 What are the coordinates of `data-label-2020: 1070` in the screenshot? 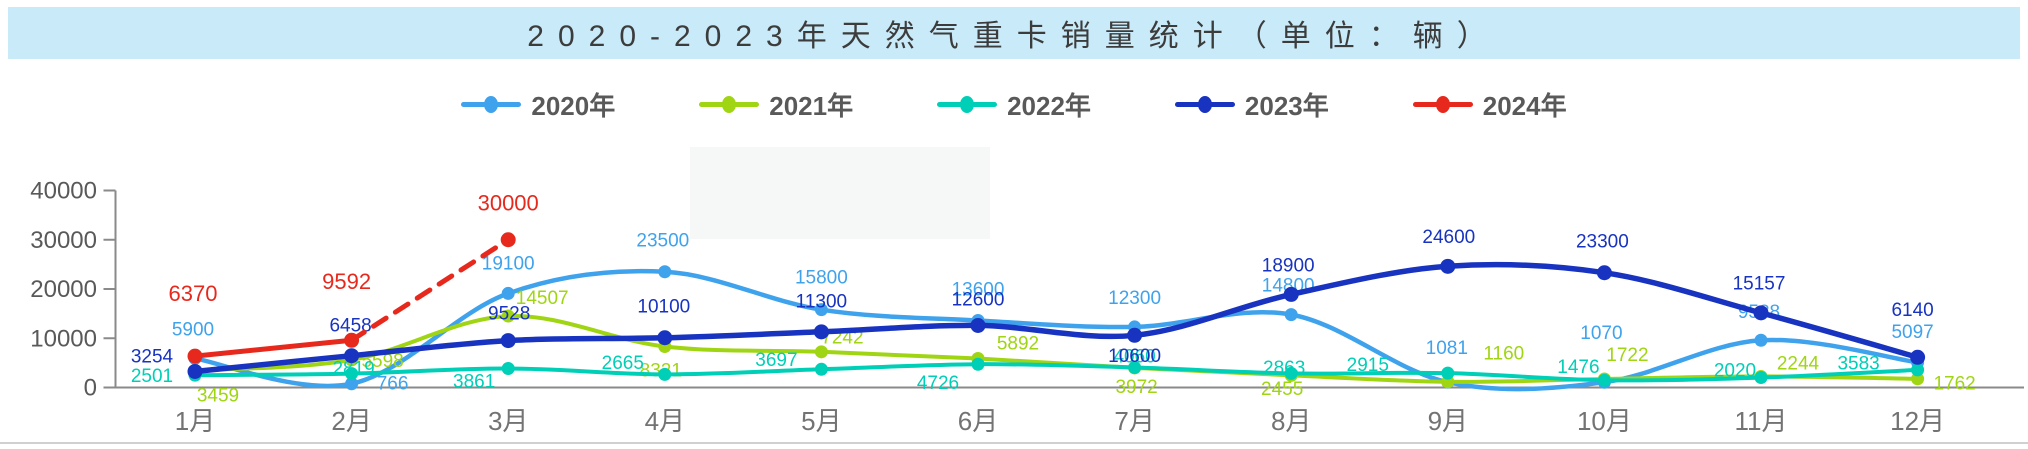 It's located at (1601, 333).